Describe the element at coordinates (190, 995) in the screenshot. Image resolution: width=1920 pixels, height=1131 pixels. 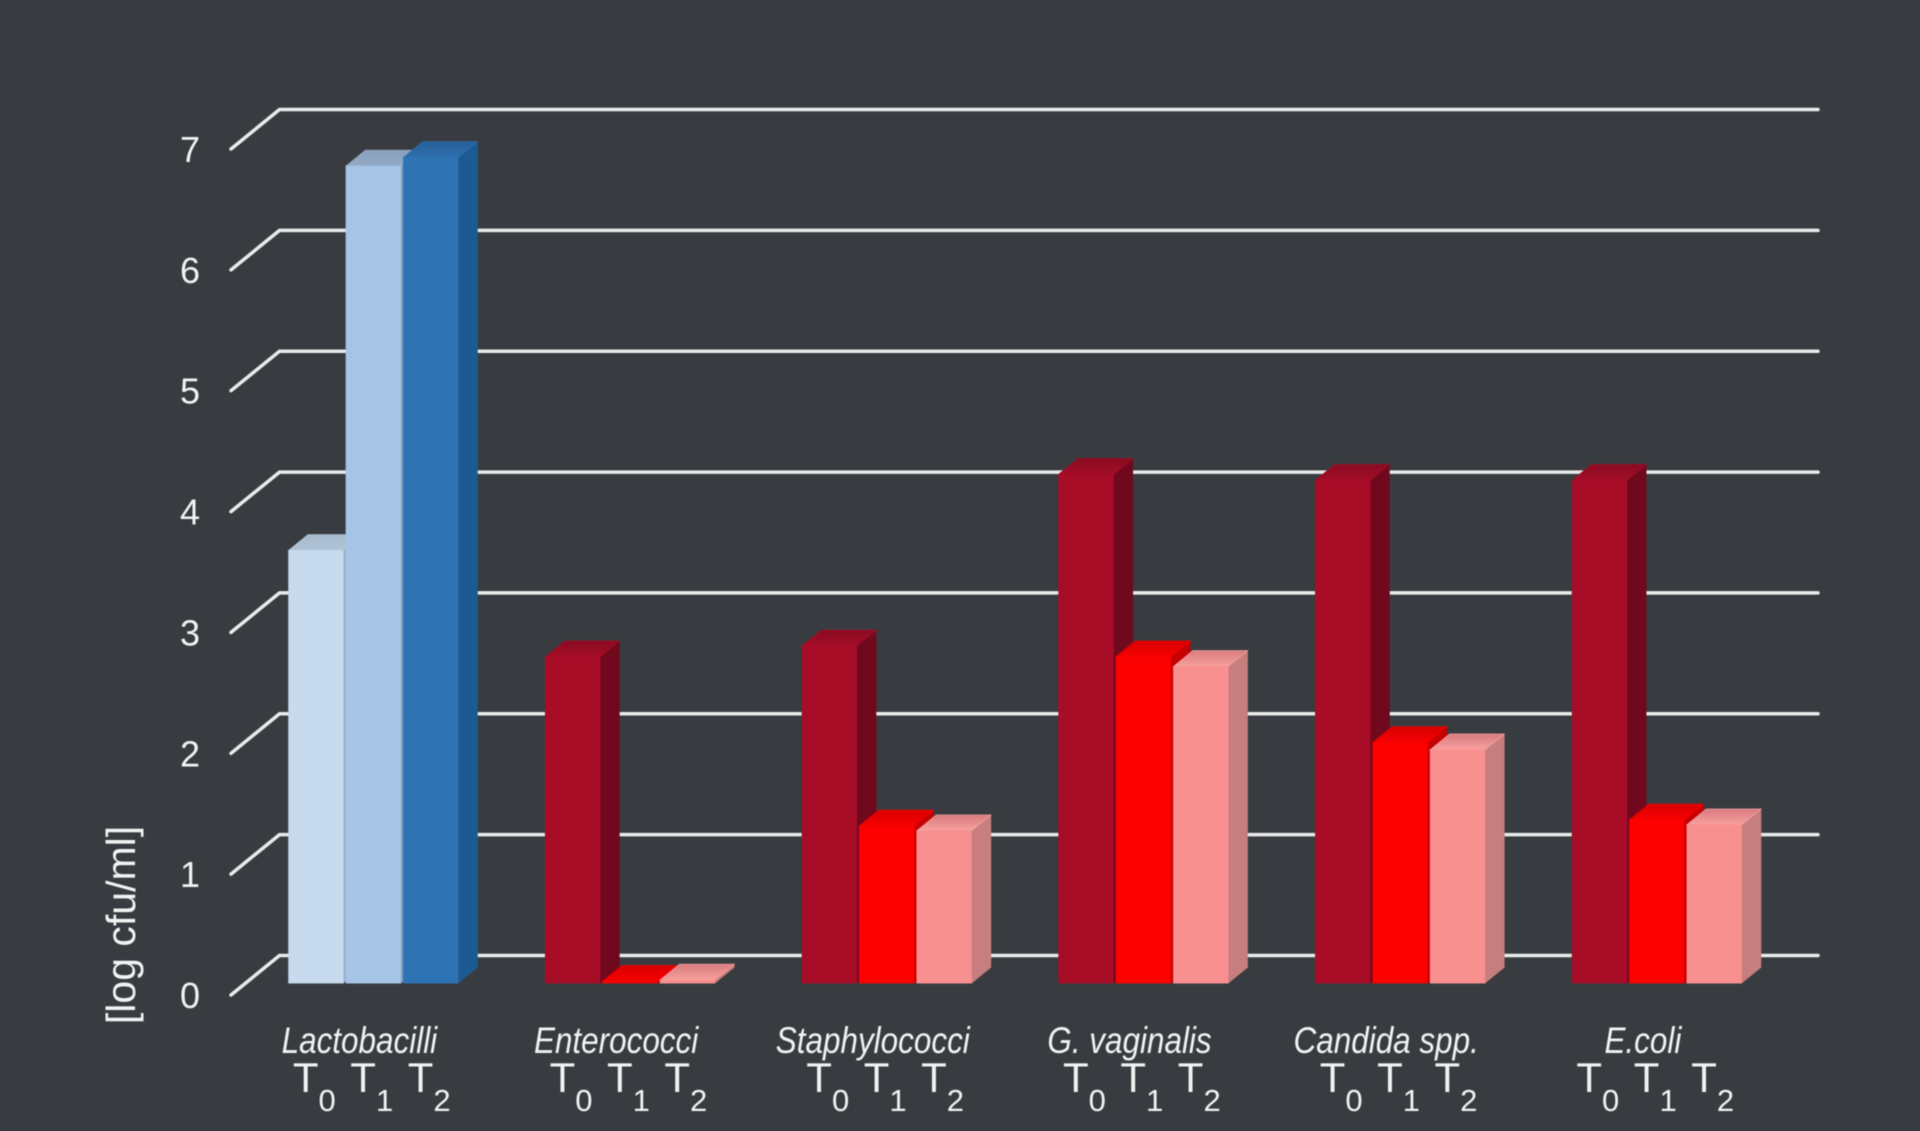
I see `svg-text: 0` at that location.